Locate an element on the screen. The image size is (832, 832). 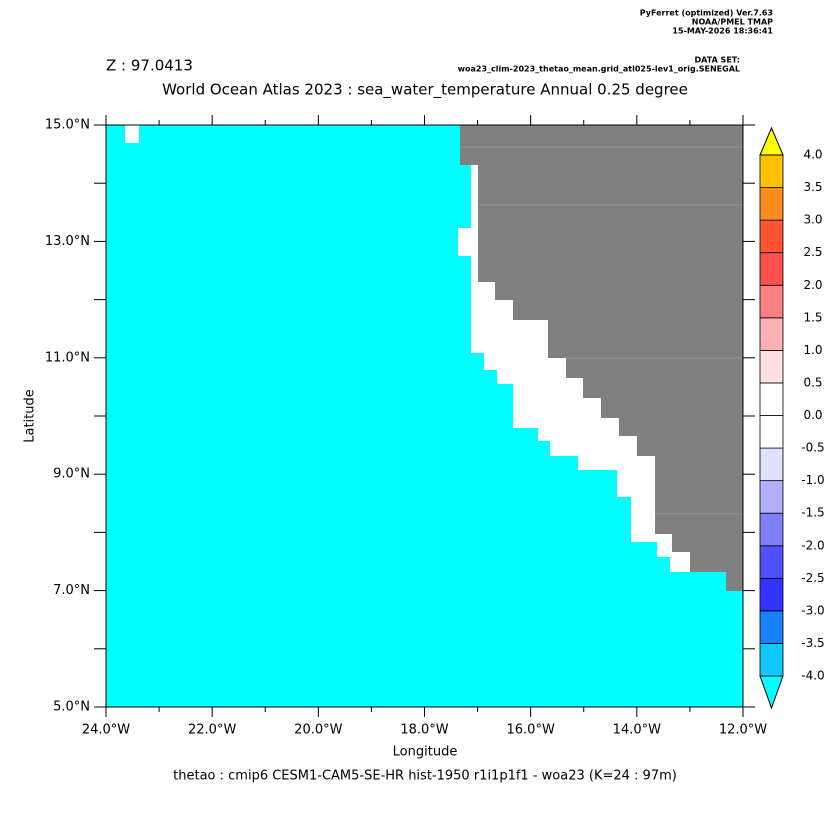
header-line: NOAA/PMEL TMAP is located at coordinates (732, 22).